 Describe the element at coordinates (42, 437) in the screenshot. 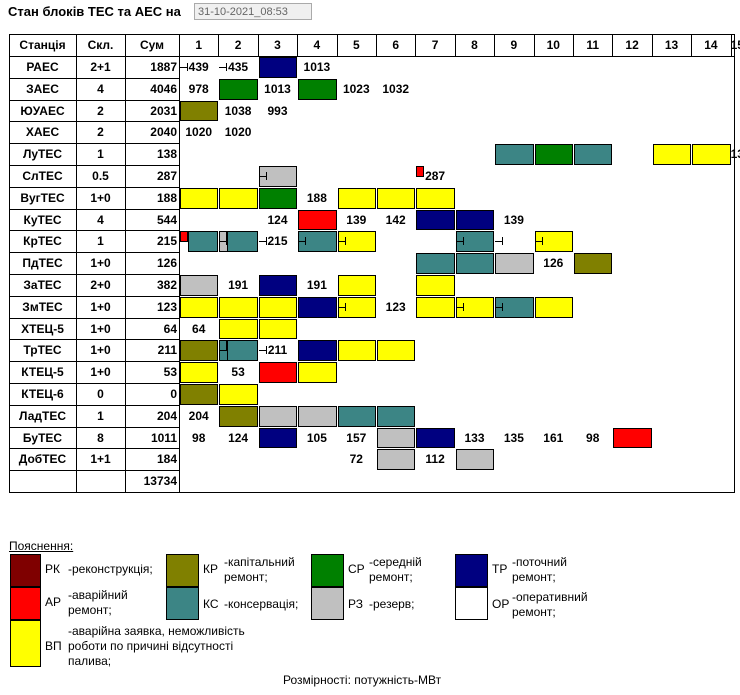

I see `station-name: БуТЕС` at that location.